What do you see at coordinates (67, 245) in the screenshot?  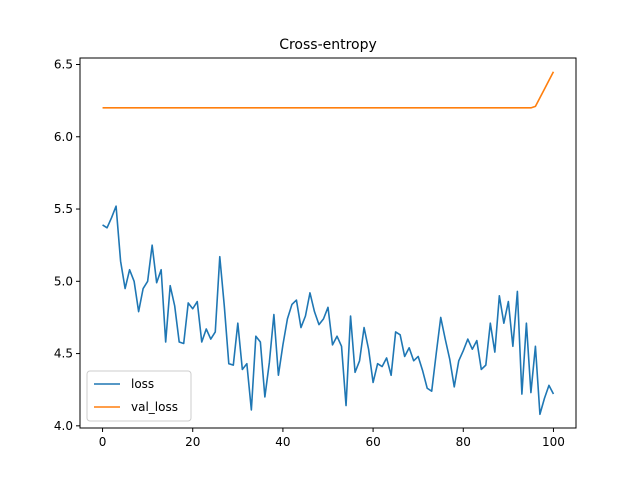 I see `y-axis: 4.0 4.5 5.0 5.5 6.0 6.5` at bounding box center [67, 245].